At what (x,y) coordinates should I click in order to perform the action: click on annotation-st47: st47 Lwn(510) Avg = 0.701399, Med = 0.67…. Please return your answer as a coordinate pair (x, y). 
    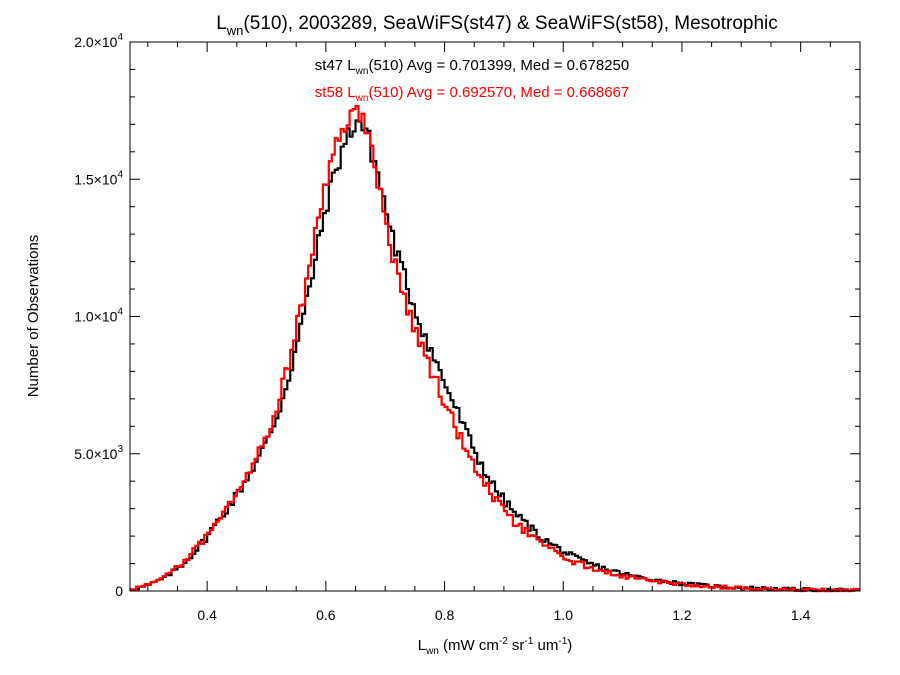
    Looking at the image, I should click on (472, 67).